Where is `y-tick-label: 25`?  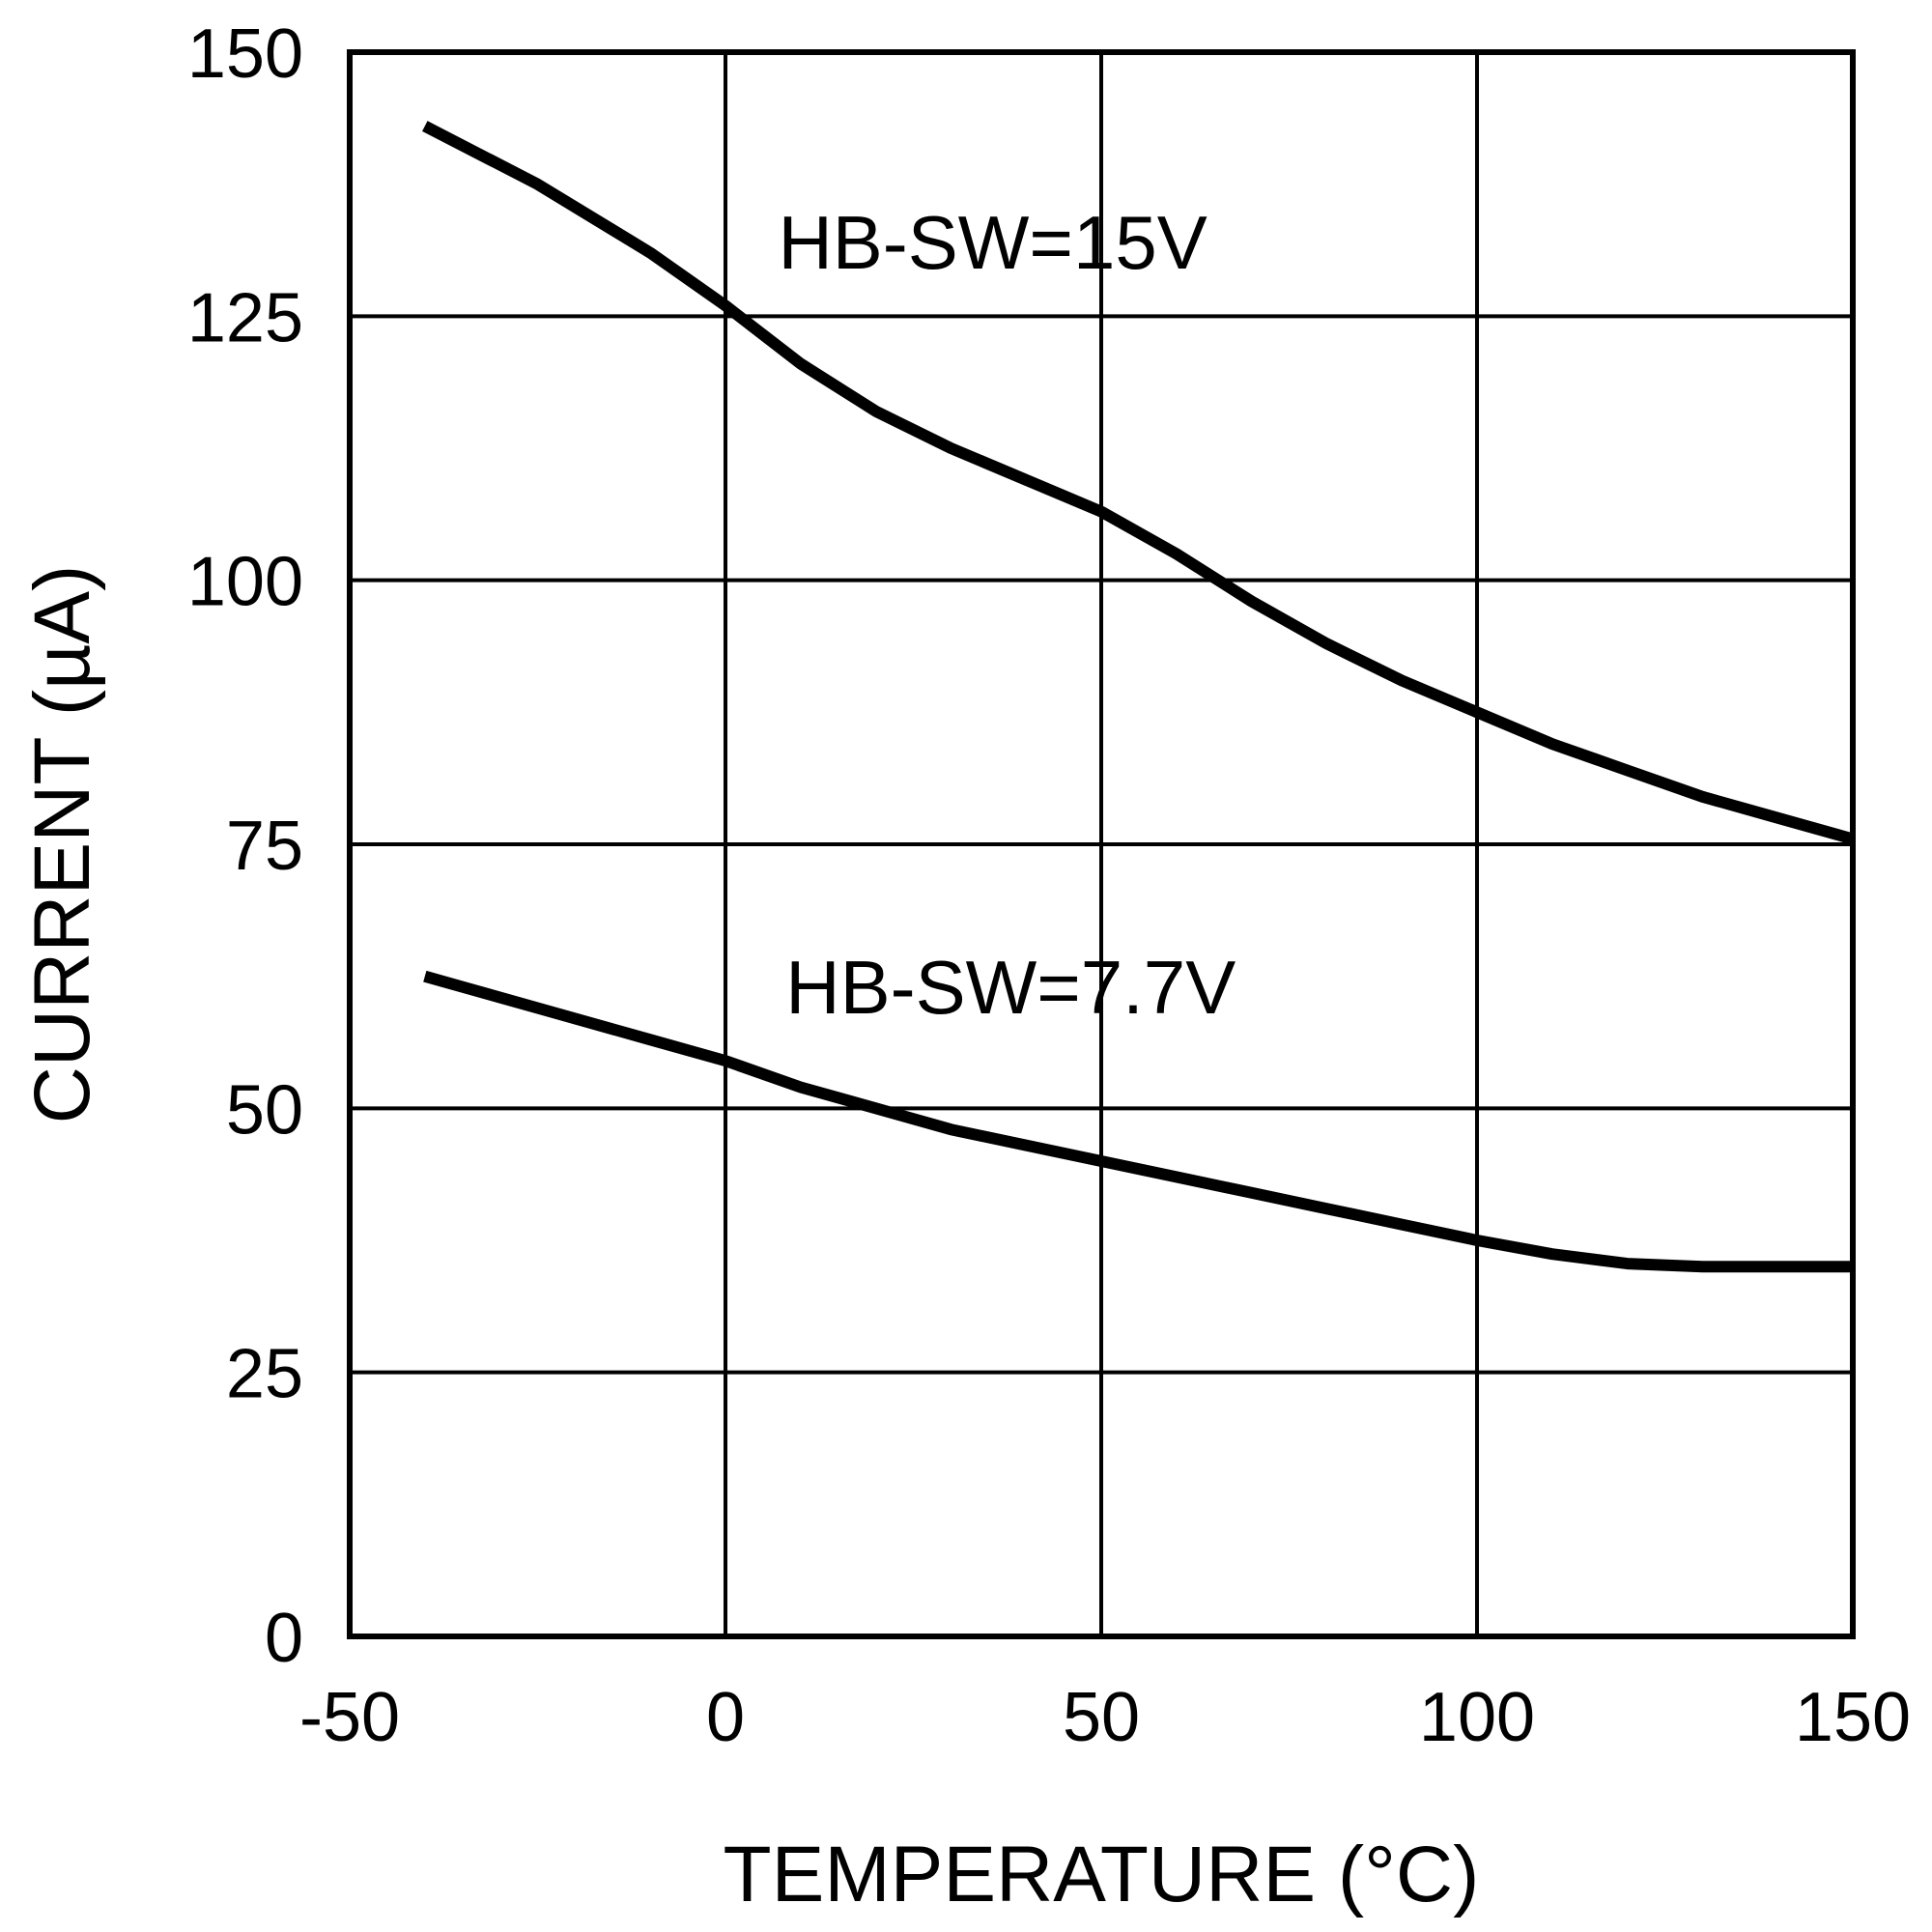
y-tick-label: 25 is located at coordinates (264, 1374).